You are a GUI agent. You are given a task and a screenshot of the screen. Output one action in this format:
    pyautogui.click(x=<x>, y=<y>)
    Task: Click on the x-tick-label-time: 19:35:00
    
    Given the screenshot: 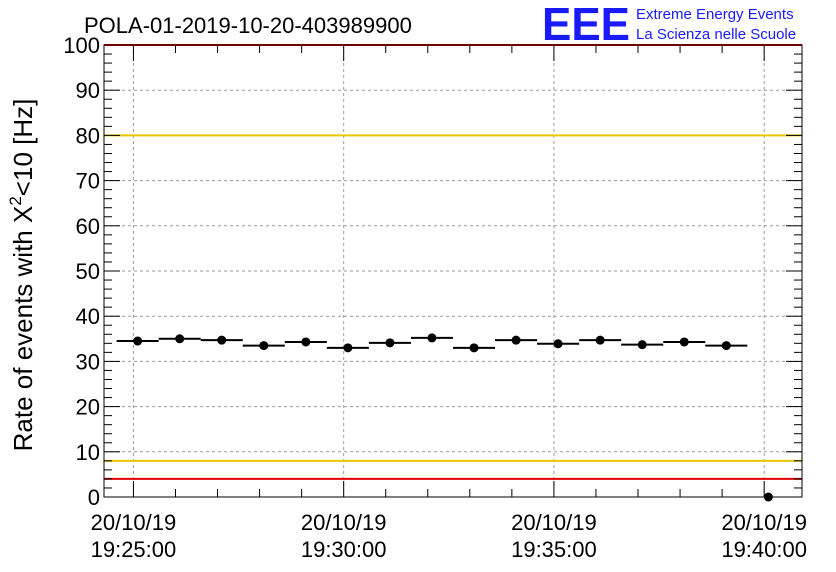 What is the action you would take?
    pyautogui.click(x=554, y=549)
    